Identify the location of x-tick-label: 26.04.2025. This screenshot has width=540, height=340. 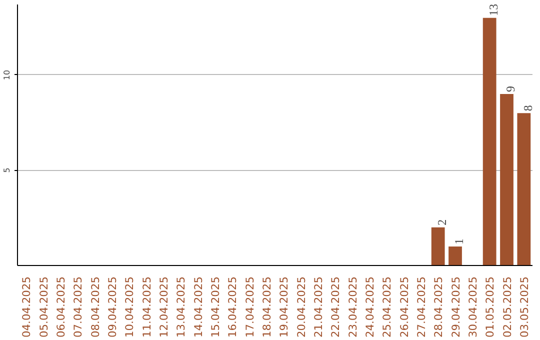
(404, 307).